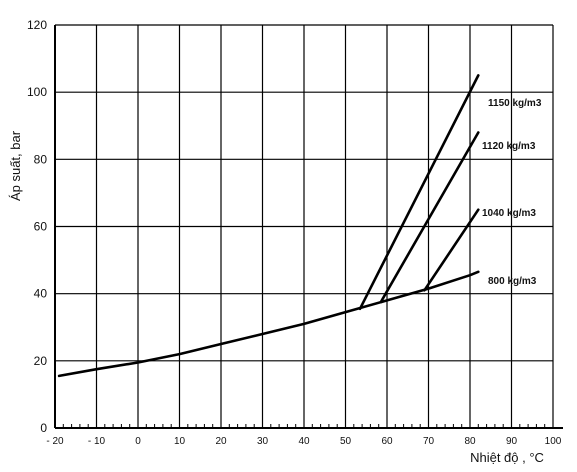  Describe the element at coordinates (97, 441) in the screenshot. I see `x-tick-label: - 10` at that location.